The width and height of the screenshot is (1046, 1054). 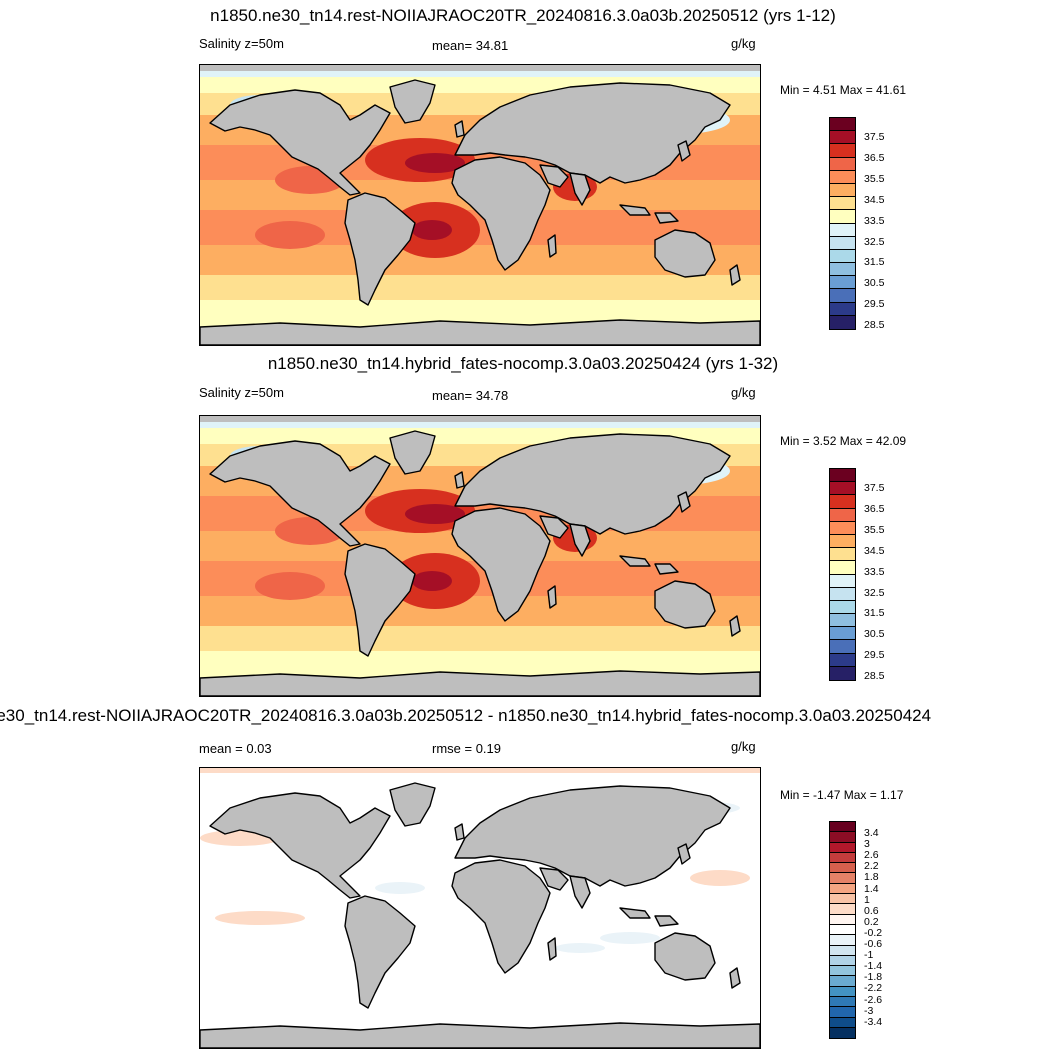 What do you see at coordinates (480, 68) in the screenshot?
I see `arctic-mask` at bounding box center [480, 68].